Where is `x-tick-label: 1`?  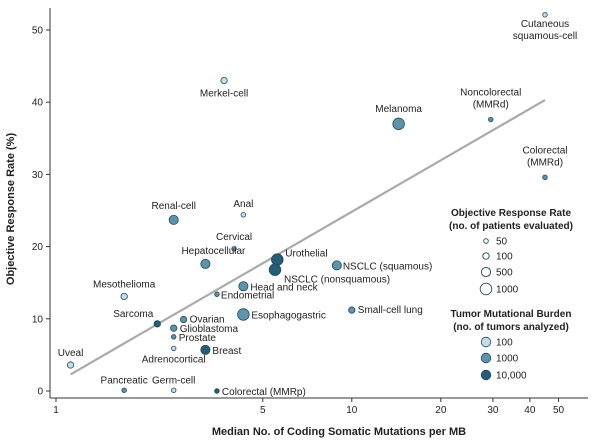 x-tick-label: 1 is located at coordinates (56, 410).